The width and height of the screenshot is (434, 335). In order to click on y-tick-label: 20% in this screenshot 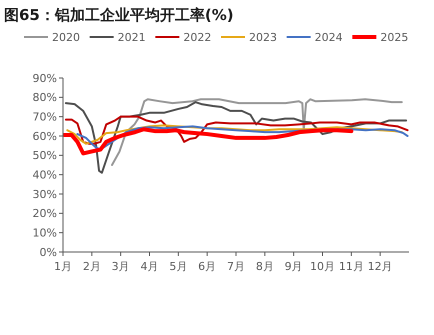, I will do `click(44, 213)`.